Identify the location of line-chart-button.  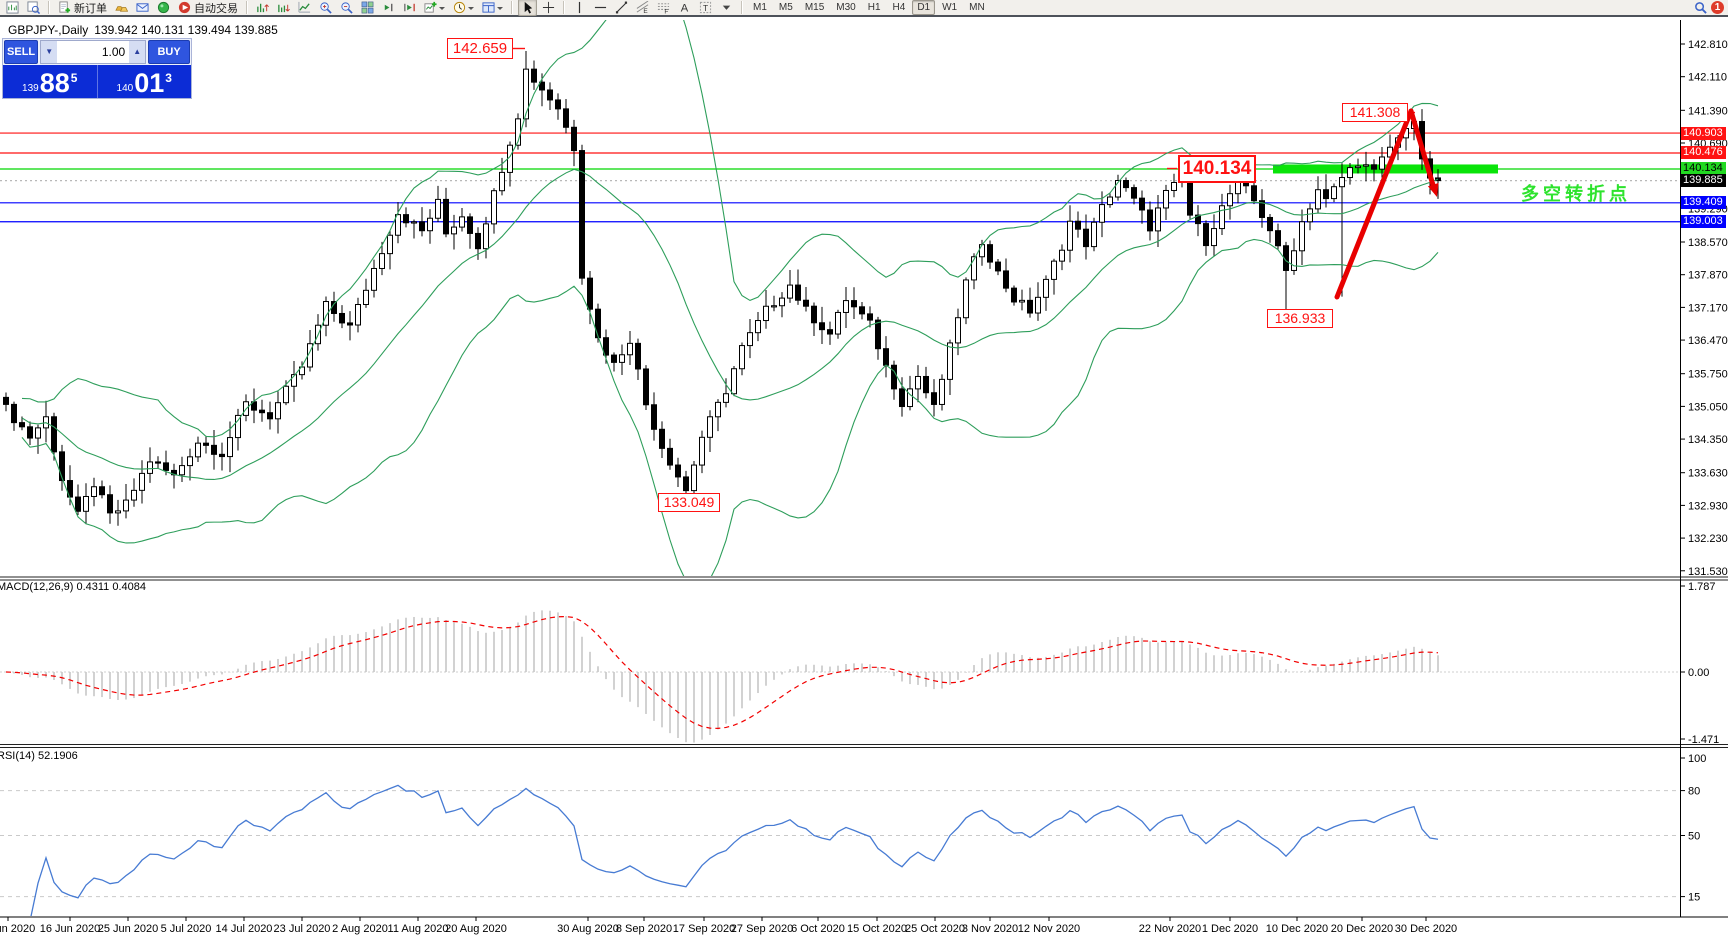
(304, 8).